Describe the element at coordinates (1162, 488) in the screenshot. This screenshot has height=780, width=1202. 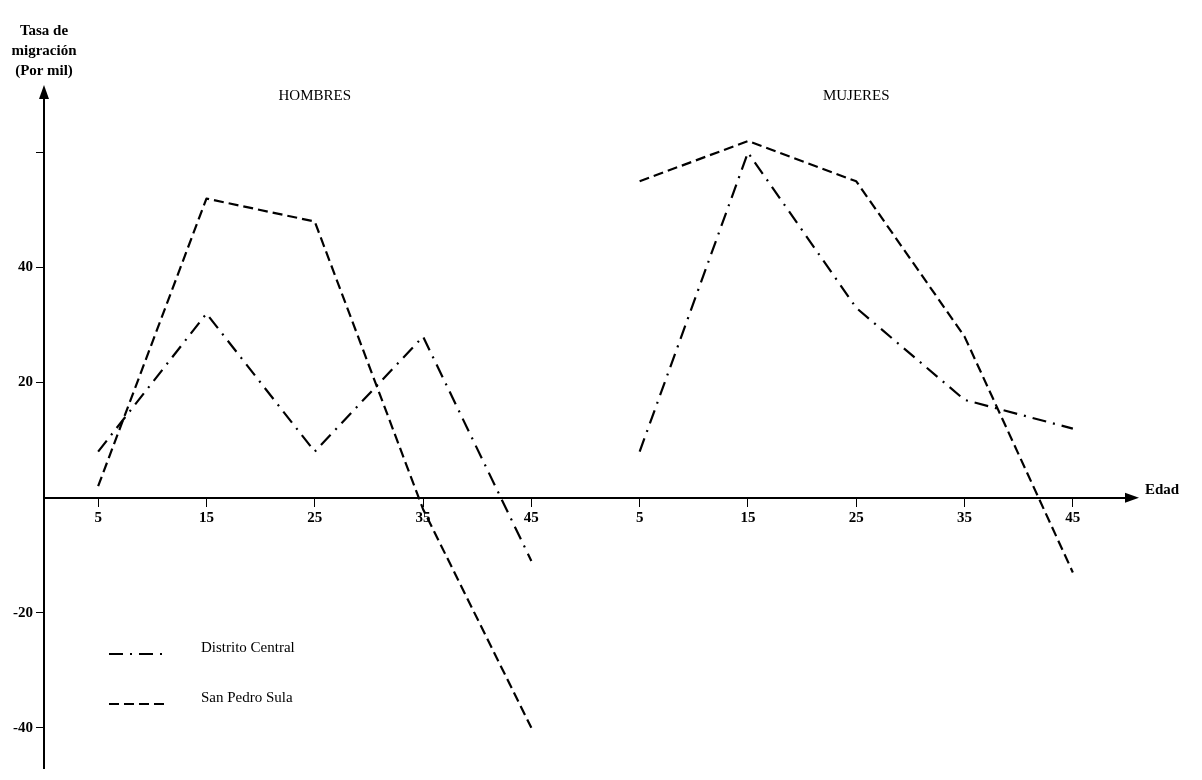
I see `x-axis-title: Edad` at that location.